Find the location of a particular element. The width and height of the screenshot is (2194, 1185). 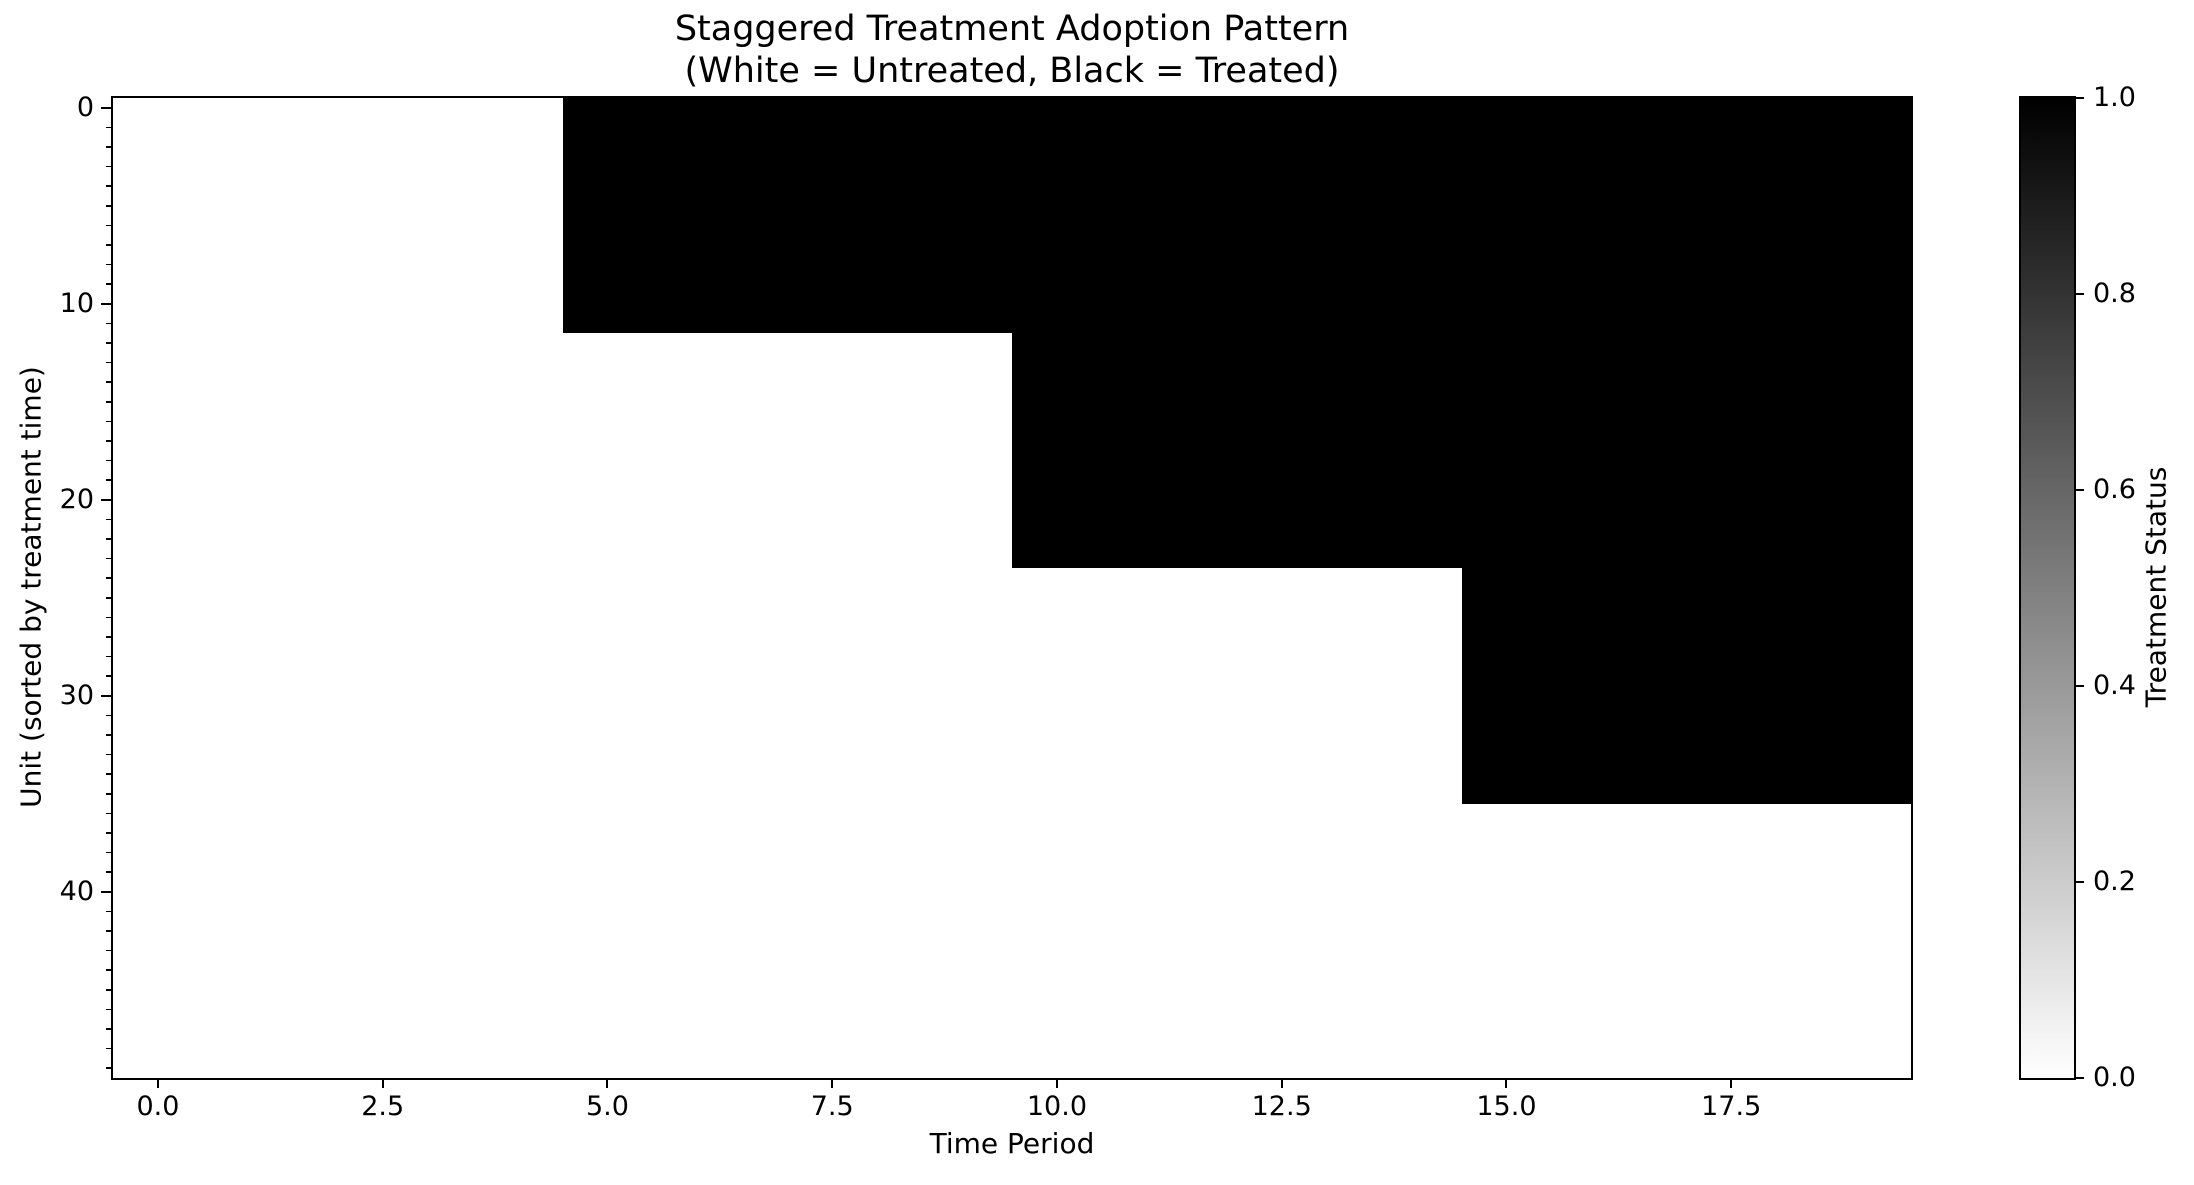

colorbar-label: Treatment Status is located at coordinates (2156, 587).